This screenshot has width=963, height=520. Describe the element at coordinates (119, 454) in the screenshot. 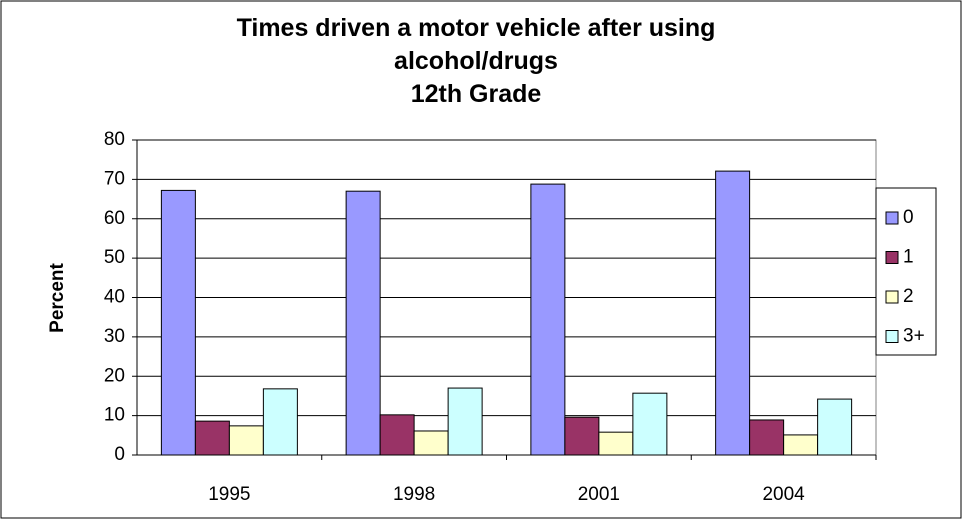

I see `y-tick-label: 0` at that location.